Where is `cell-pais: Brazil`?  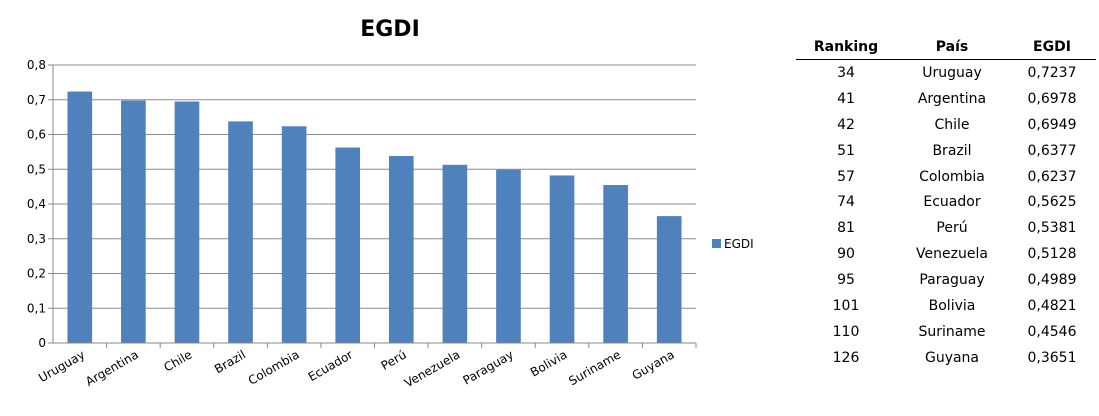
cell-pais: Brazil is located at coordinates (952, 150).